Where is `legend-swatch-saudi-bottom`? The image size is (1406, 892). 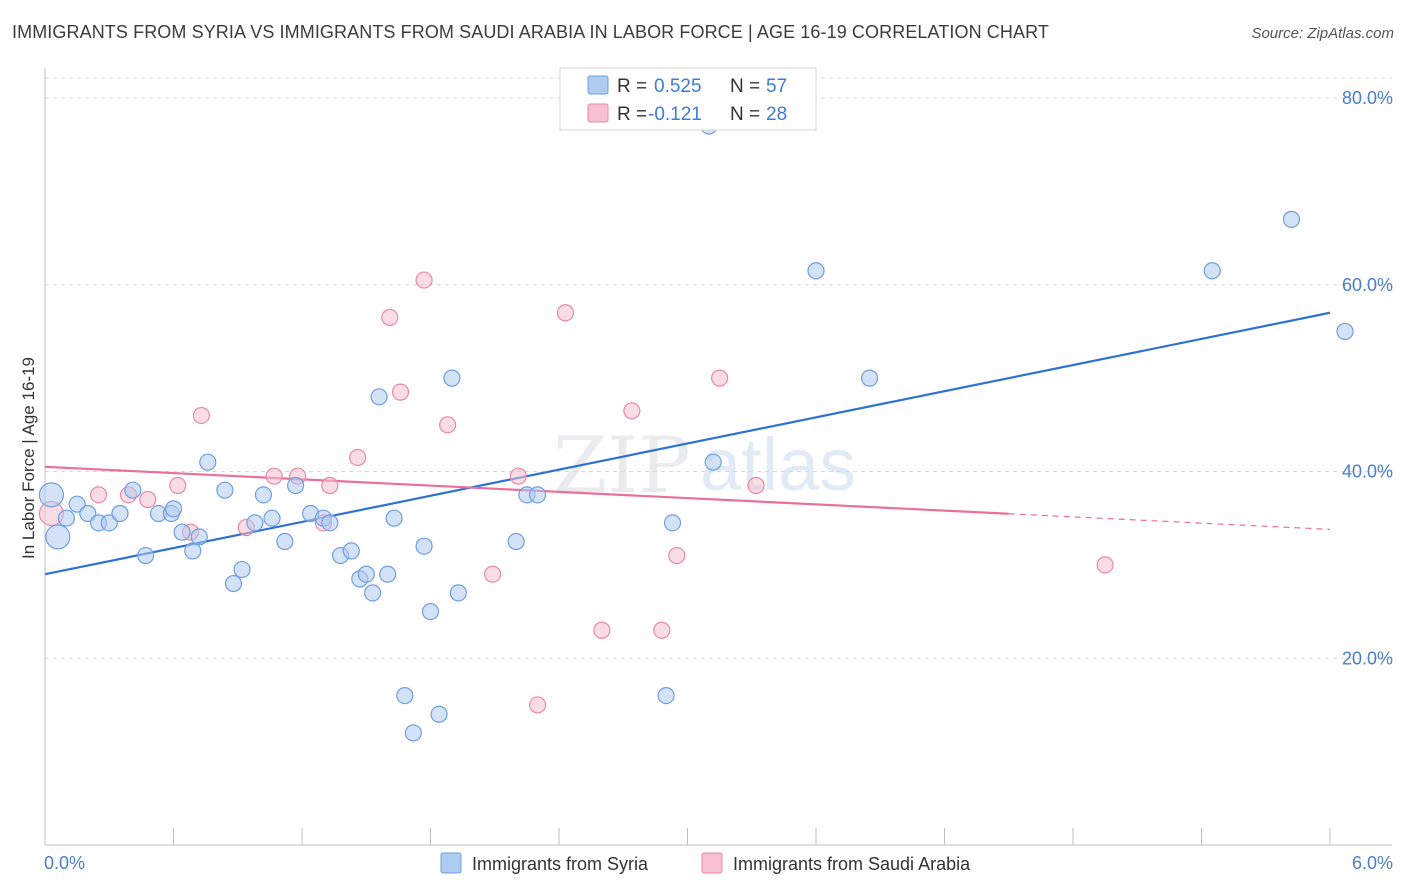
legend-swatch-saudi-bottom is located at coordinates (712, 863).